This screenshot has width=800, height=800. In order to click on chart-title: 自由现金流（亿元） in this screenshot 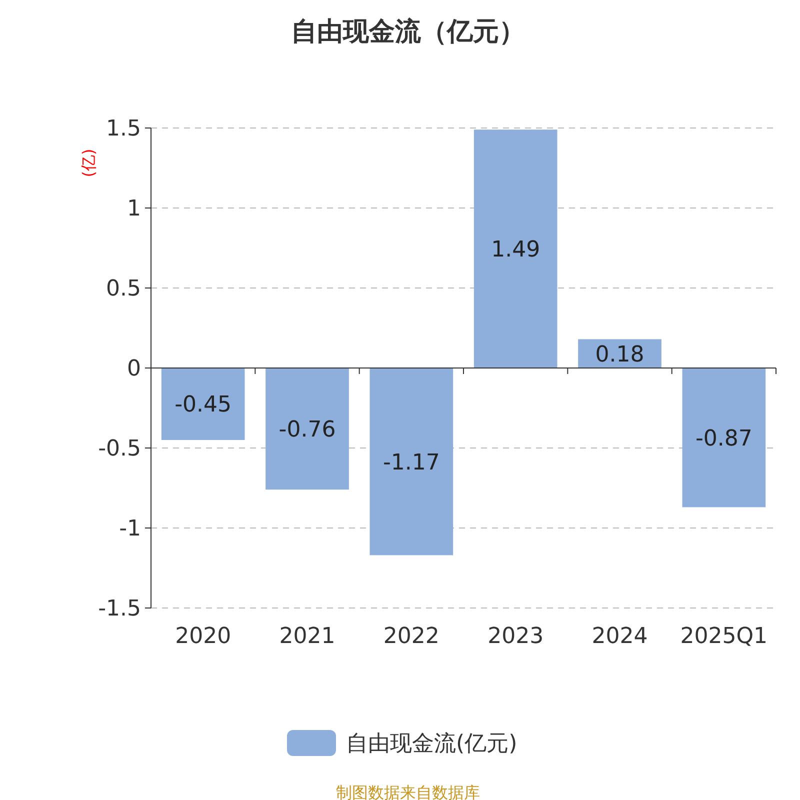, I will do `click(408, 32)`.